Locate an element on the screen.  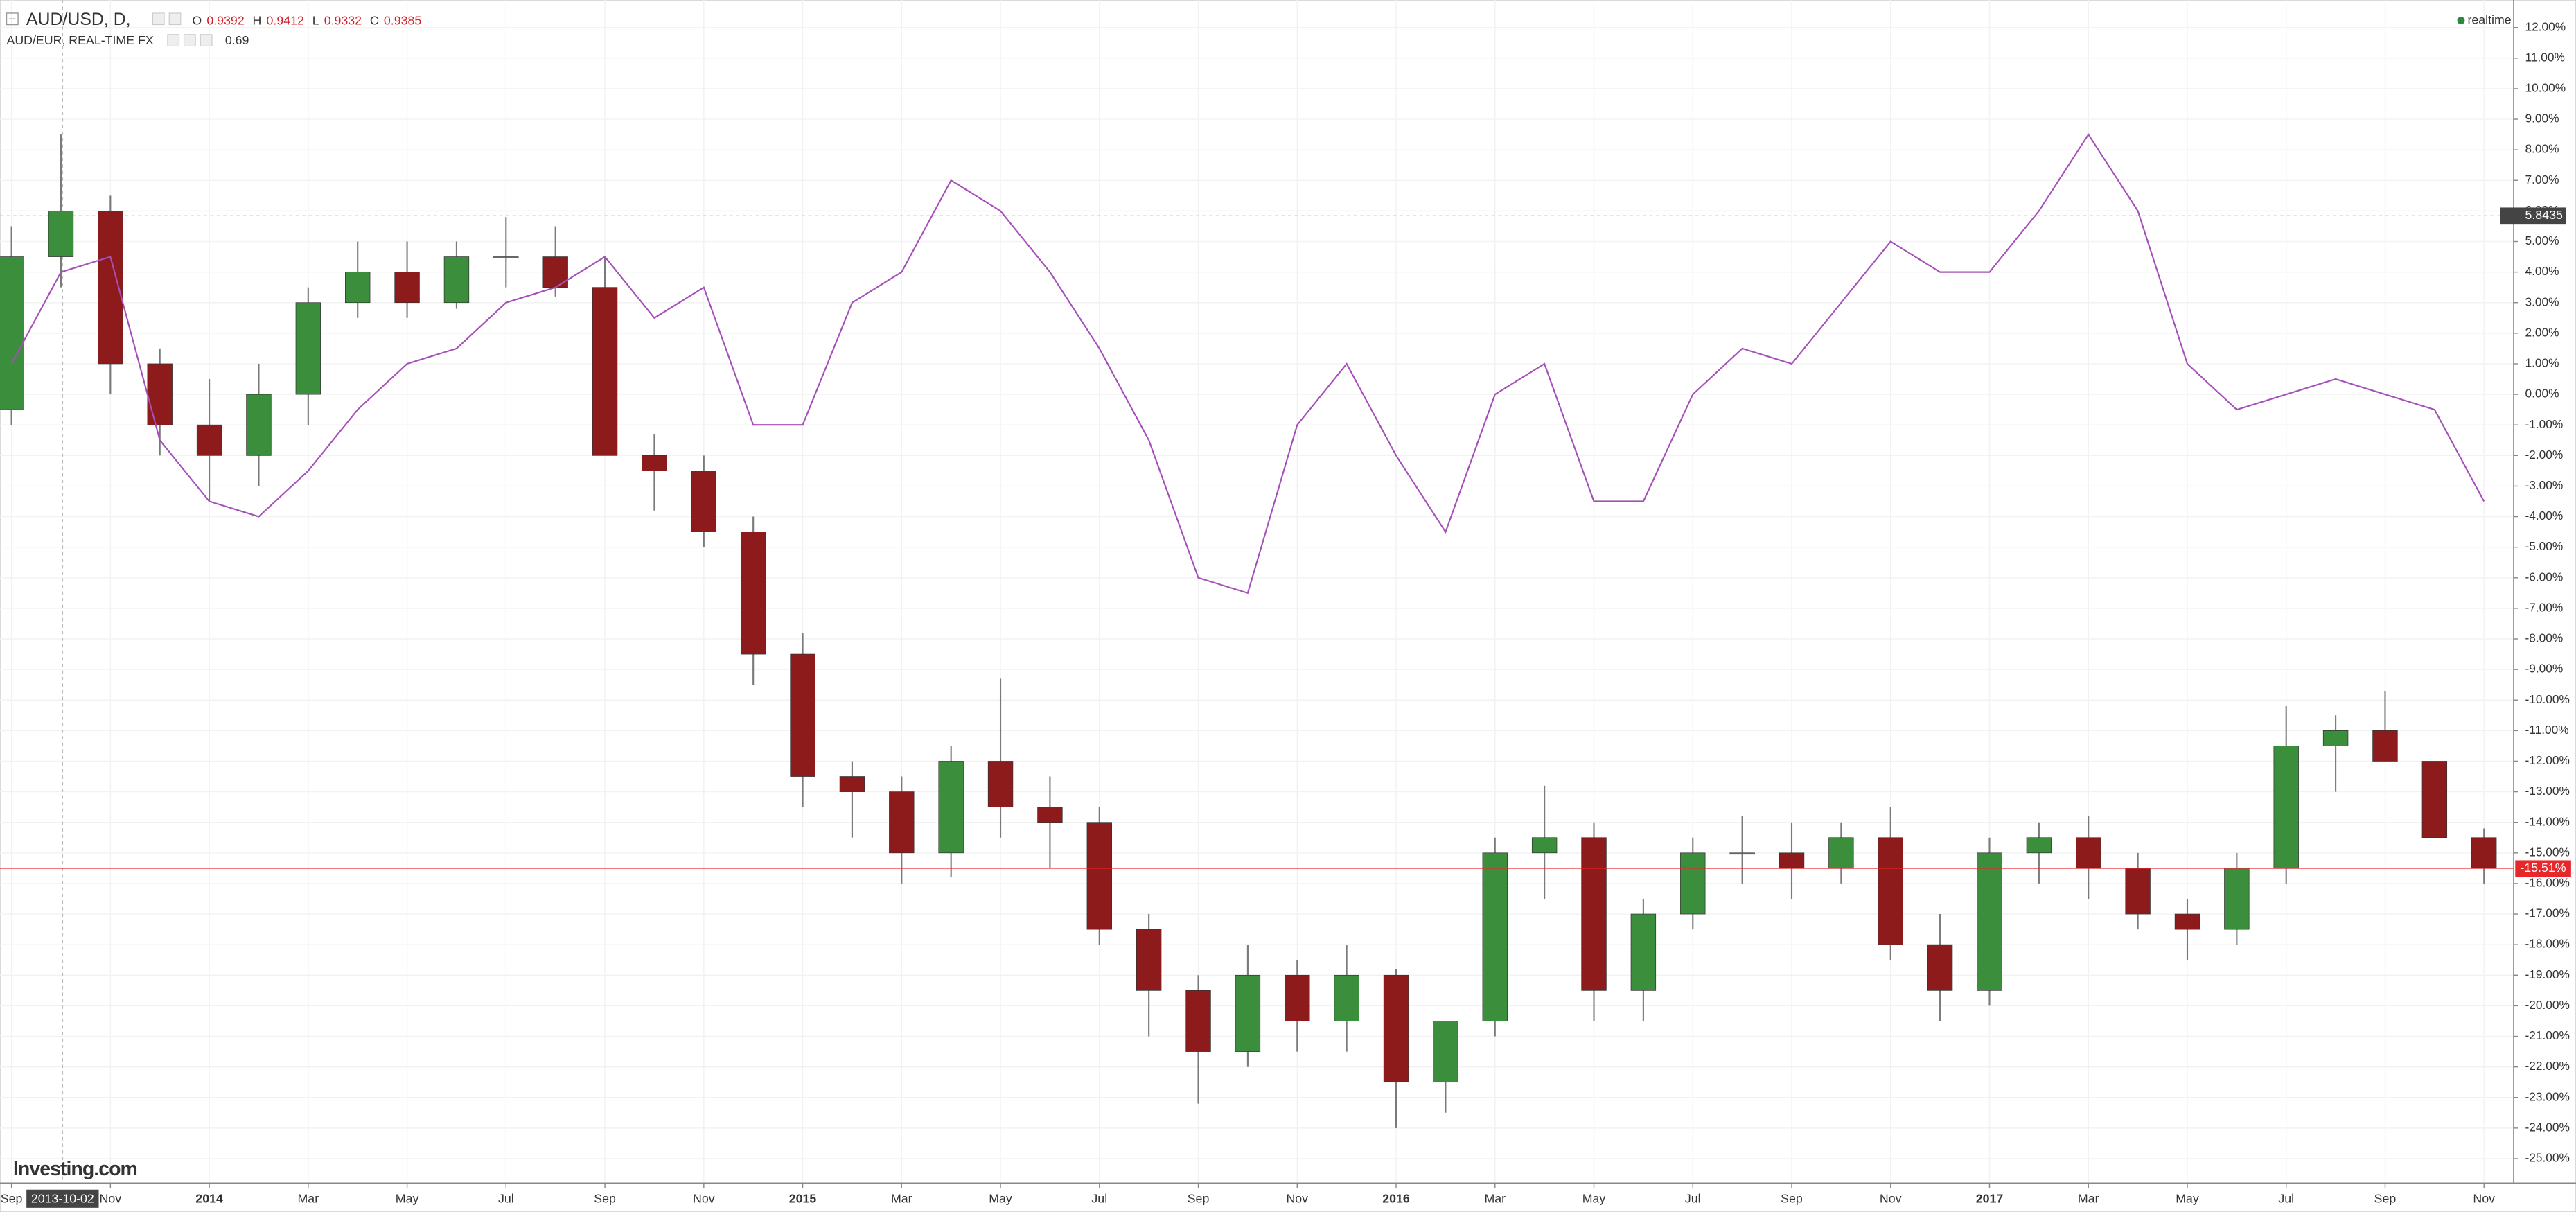
y-tick-label: 1.00% is located at coordinates (2542, 363).